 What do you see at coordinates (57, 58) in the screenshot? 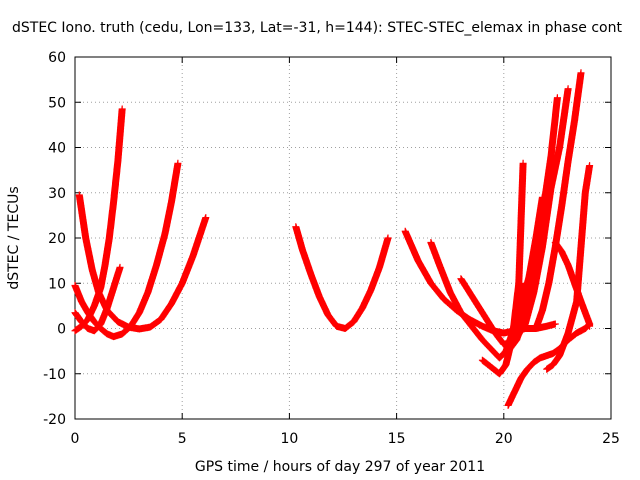
I see `y-tick-label: 60` at bounding box center [57, 58].